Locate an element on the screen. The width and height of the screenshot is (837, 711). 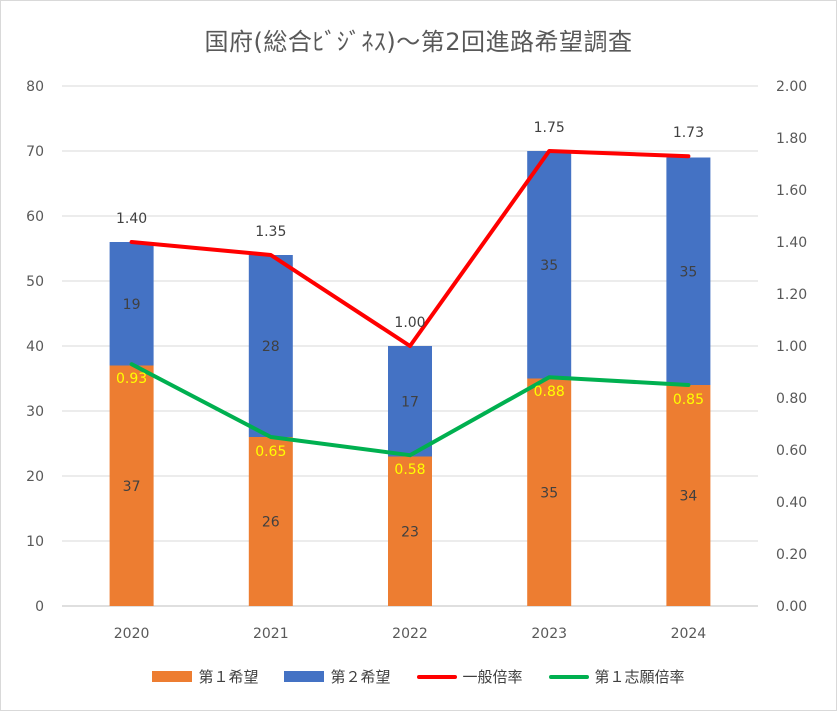
x-axis-tick-label: 2023 is located at coordinates (549, 634).